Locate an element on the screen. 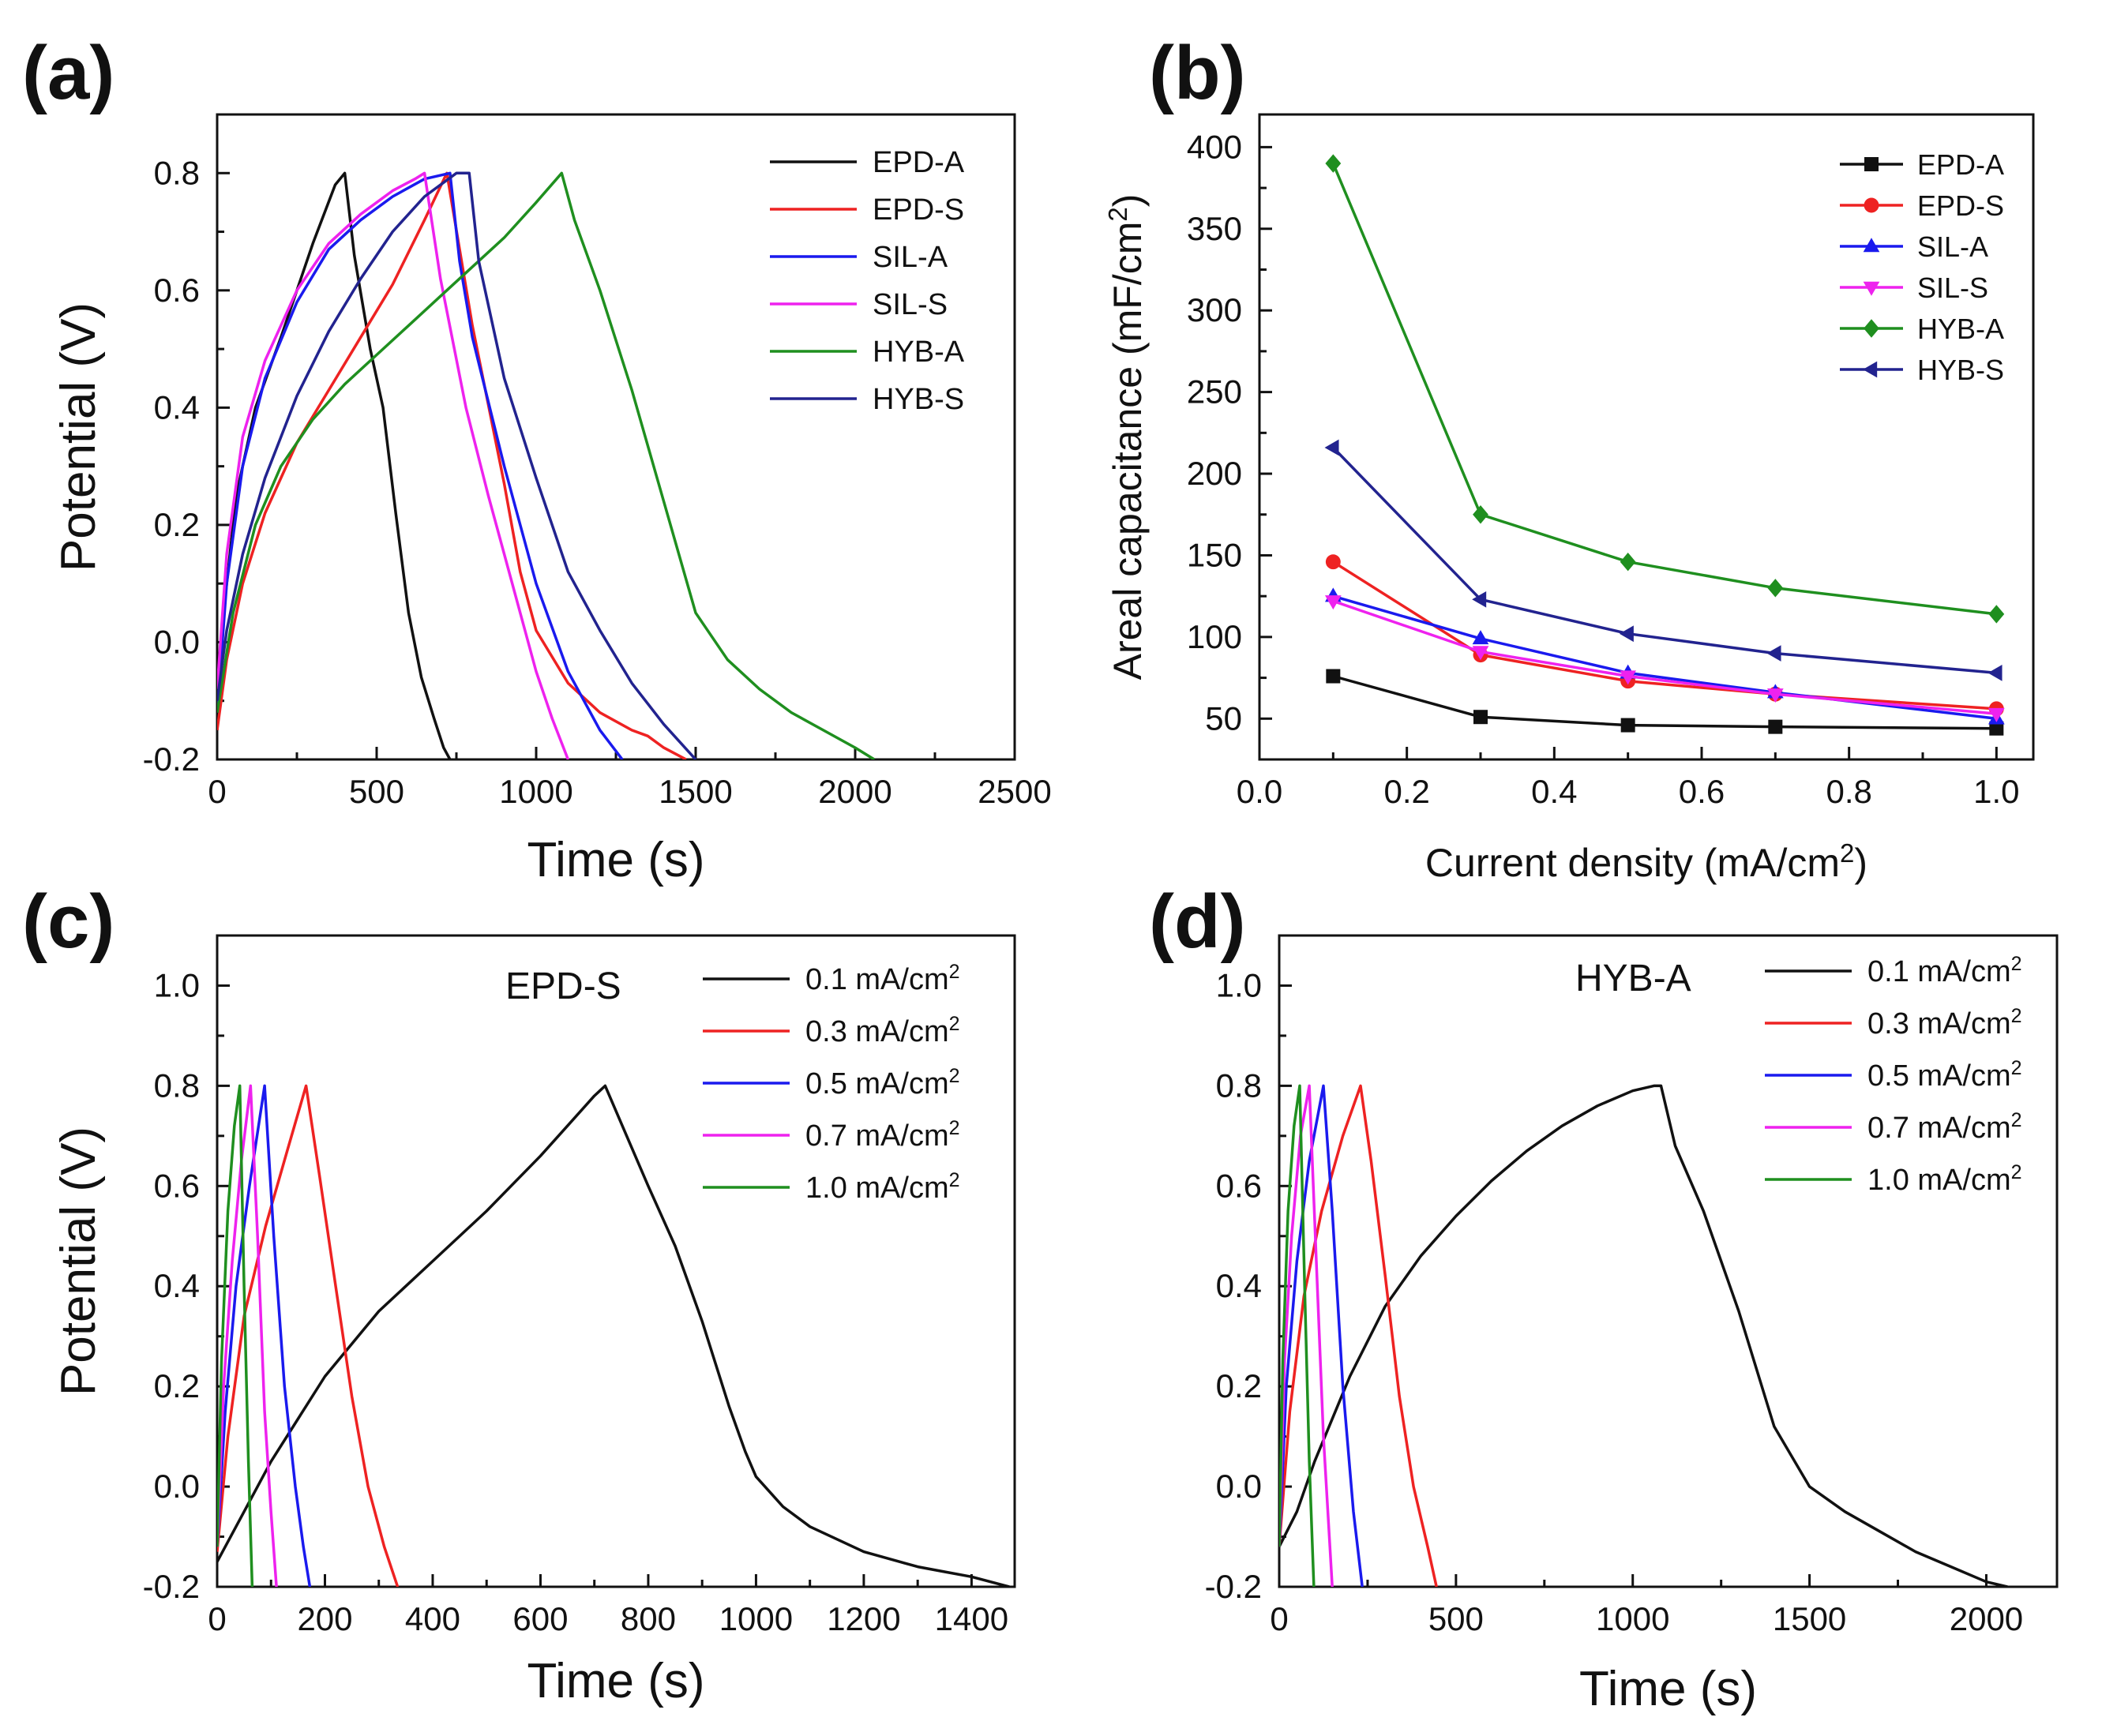 The height and width of the screenshot is (1736, 2102). series-line-epd-a is located at coordinates (334, 465).